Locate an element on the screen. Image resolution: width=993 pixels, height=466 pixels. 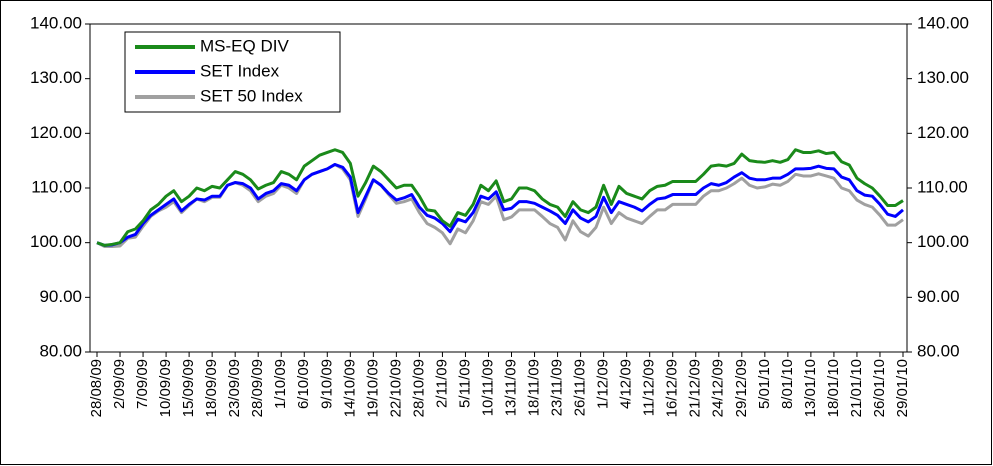
x-tick-label: 2/09/09 is located at coordinates (119, 384).